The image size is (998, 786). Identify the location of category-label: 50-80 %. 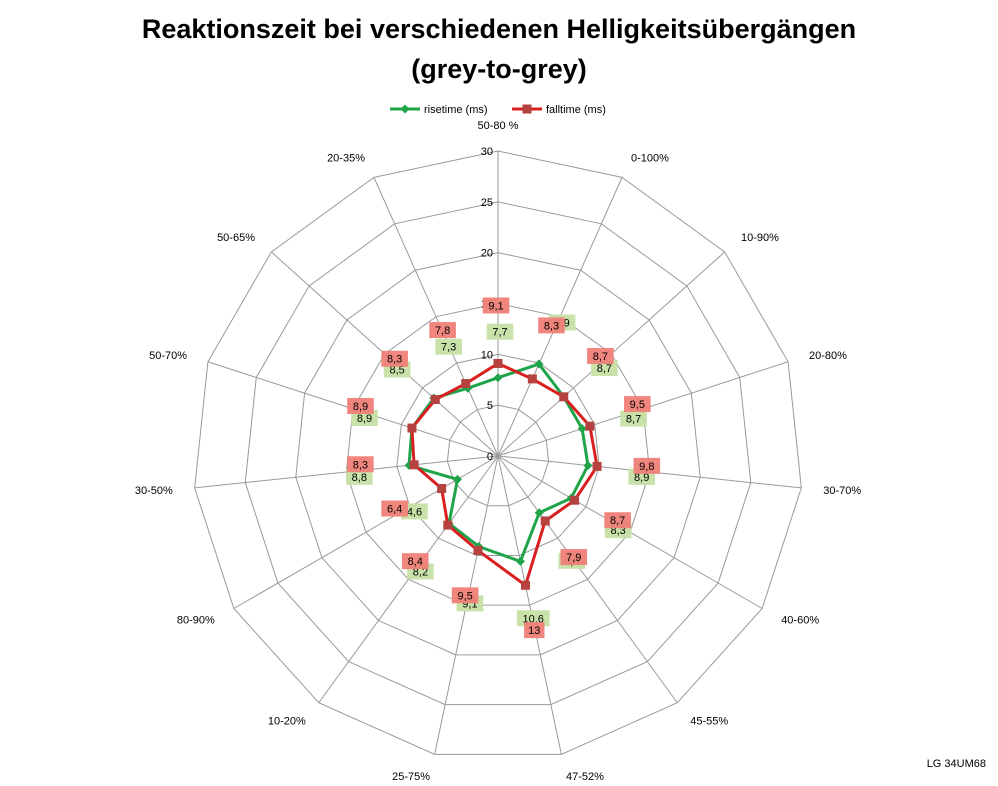
(498, 126).